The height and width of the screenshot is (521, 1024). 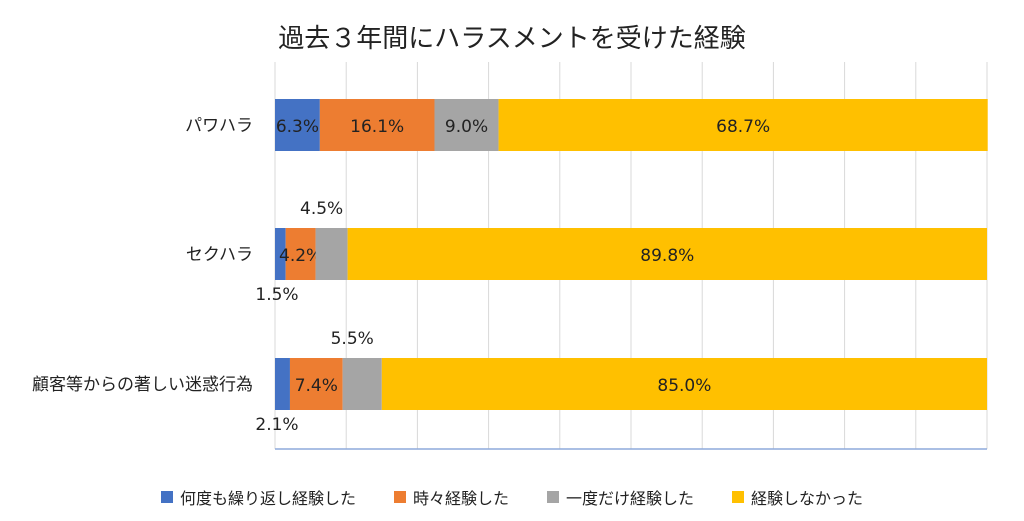 I want to click on category-label: 顧客等からの著しい迷惑行為, so click(x=142, y=385).